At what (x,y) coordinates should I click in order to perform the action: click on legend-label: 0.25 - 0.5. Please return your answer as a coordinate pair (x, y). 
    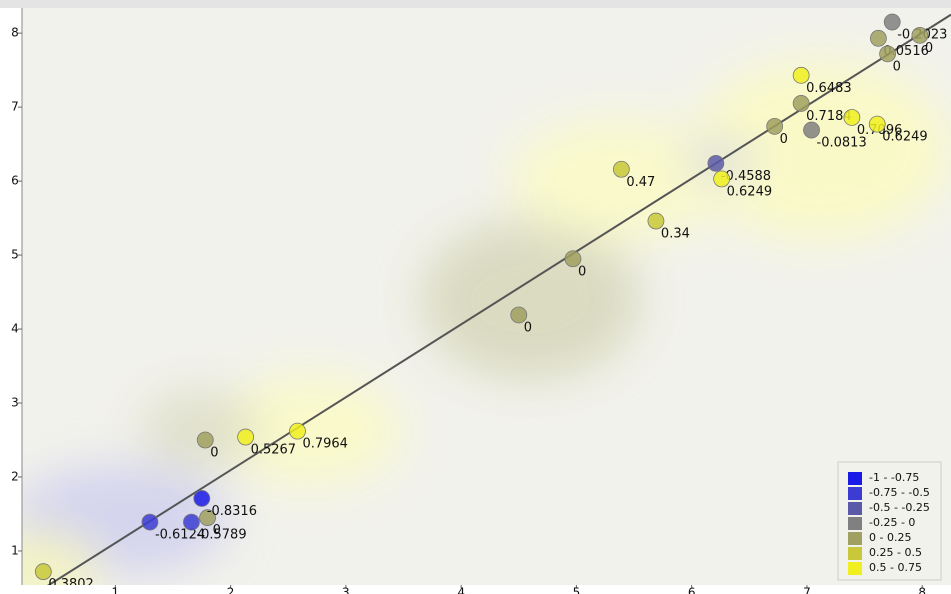
    Looking at the image, I should click on (895, 552).